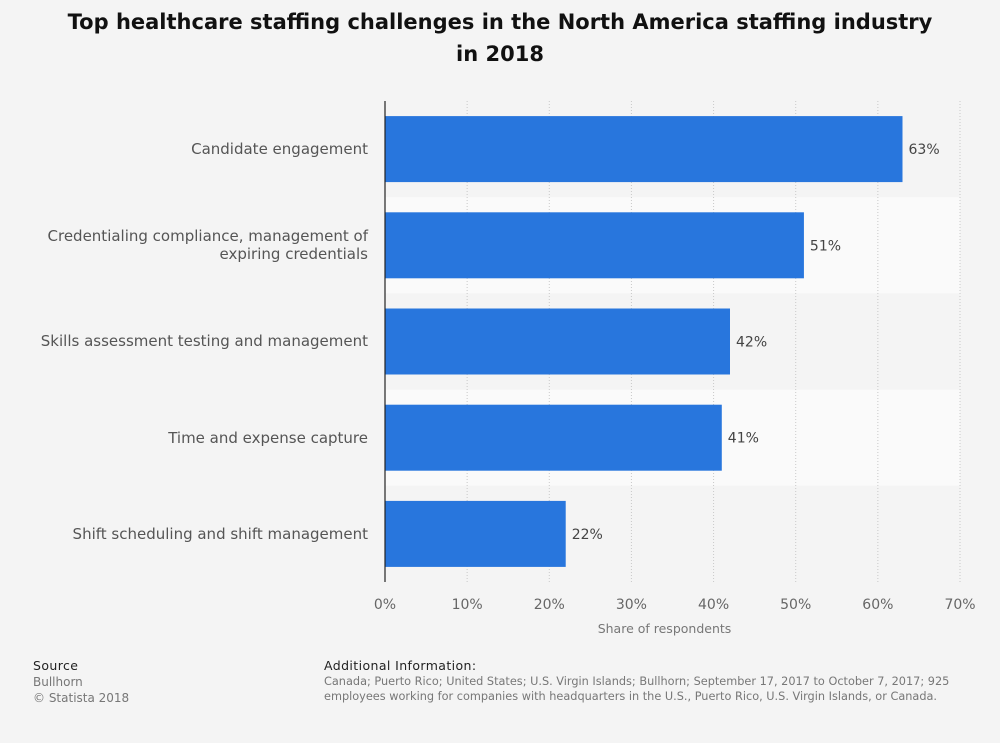 This screenshot has width=1000, height=743. Describe the element at coordinates (56, 665) in the screenshot. I see `source-heading: Source` at that location.